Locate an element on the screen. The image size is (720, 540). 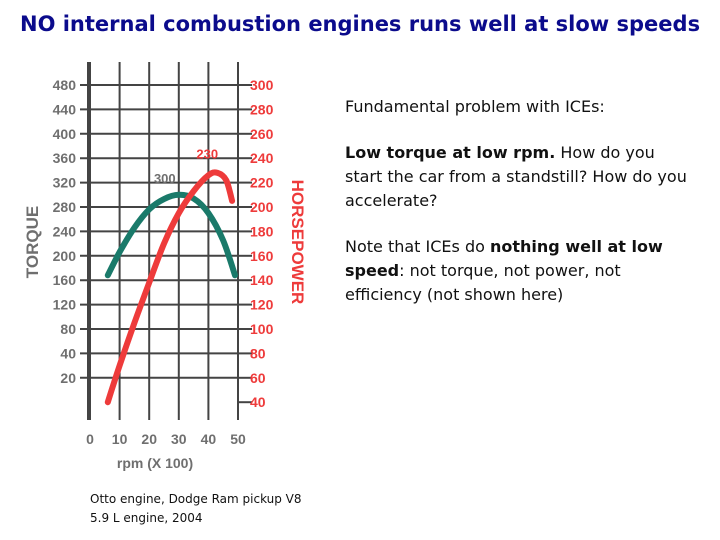
horsepower-tick-label: 220 is located at coordinates (262, 183).